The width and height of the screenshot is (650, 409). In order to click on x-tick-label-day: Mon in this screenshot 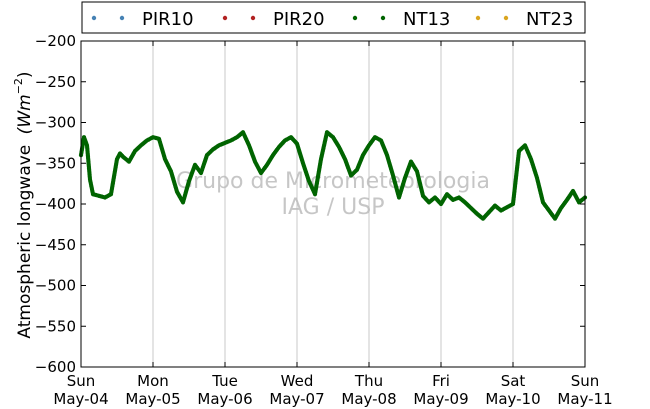, I will do `click(153, 381)`.